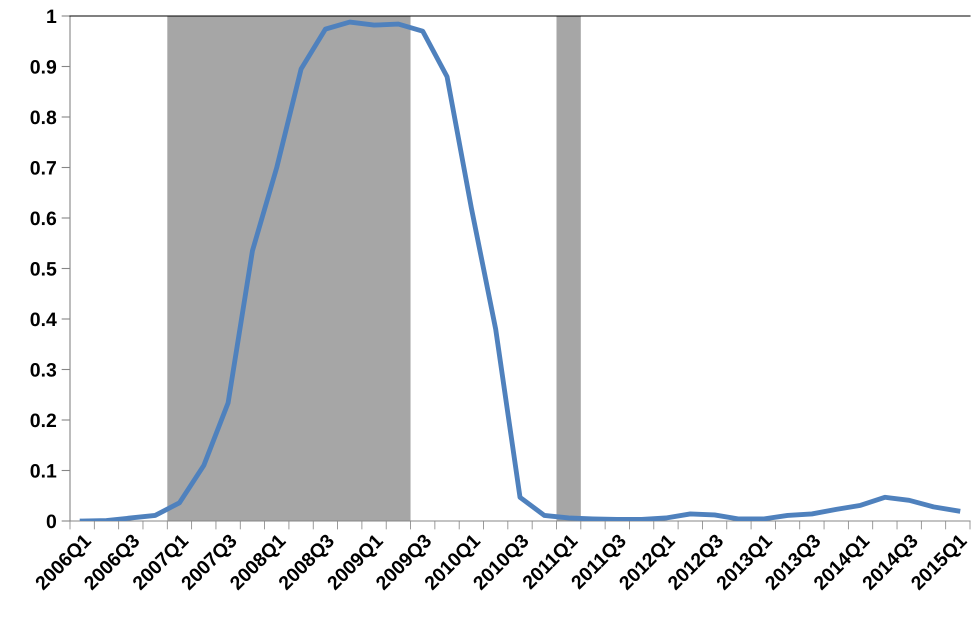 The image size is (972, 619). Describe the element at coordinates (43, 420) in the screenshot. I see `y-tick-label: 0.2` at that location.